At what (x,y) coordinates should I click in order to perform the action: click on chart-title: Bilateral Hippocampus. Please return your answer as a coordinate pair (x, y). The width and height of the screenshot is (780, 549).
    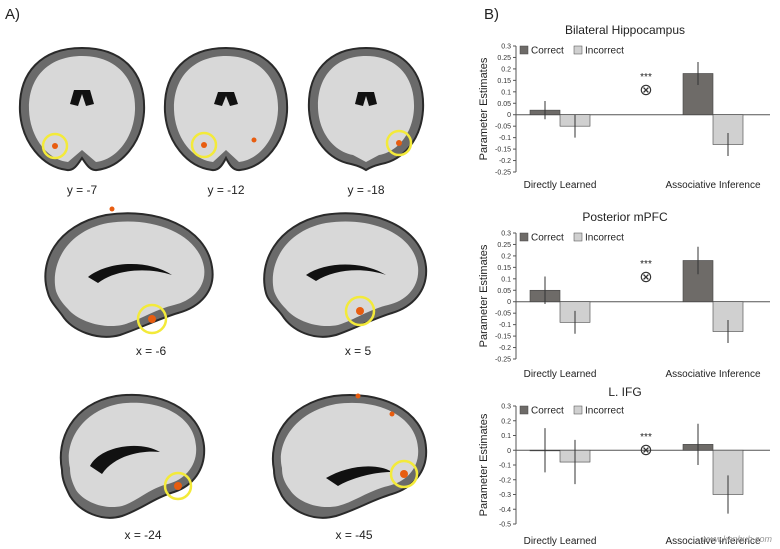
    Looking at the image, I should click on (625, 30).